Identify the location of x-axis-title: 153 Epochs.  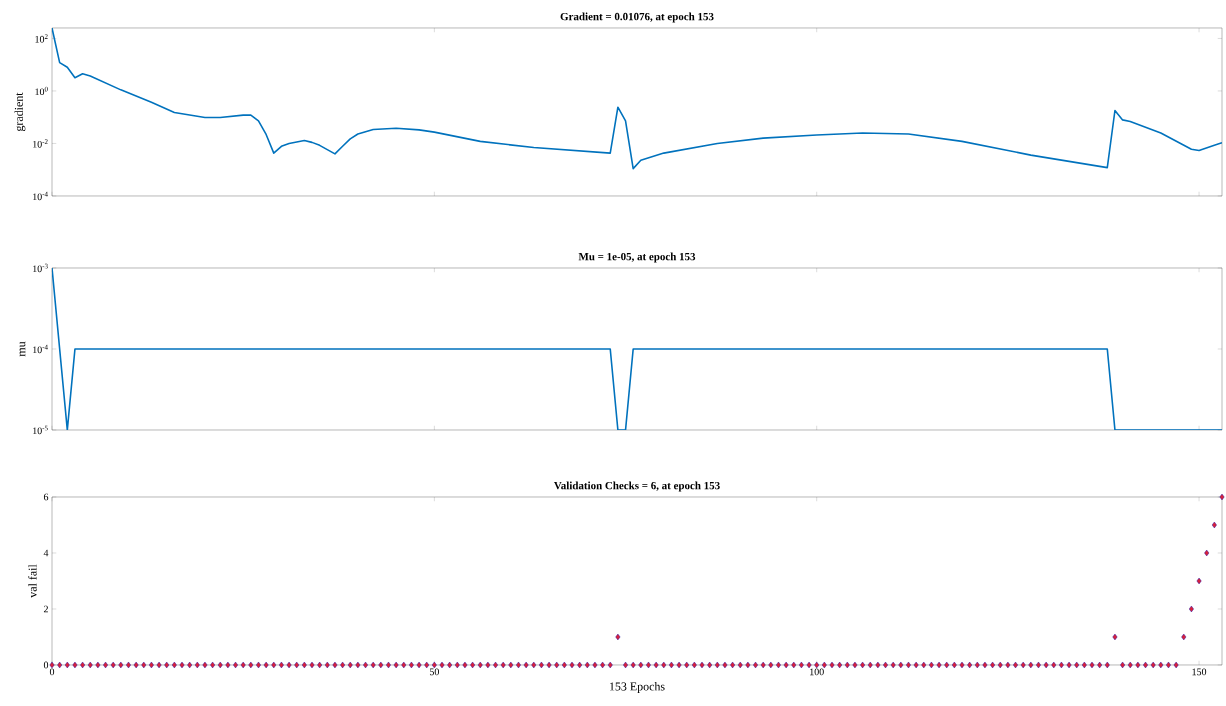
(637, 687).